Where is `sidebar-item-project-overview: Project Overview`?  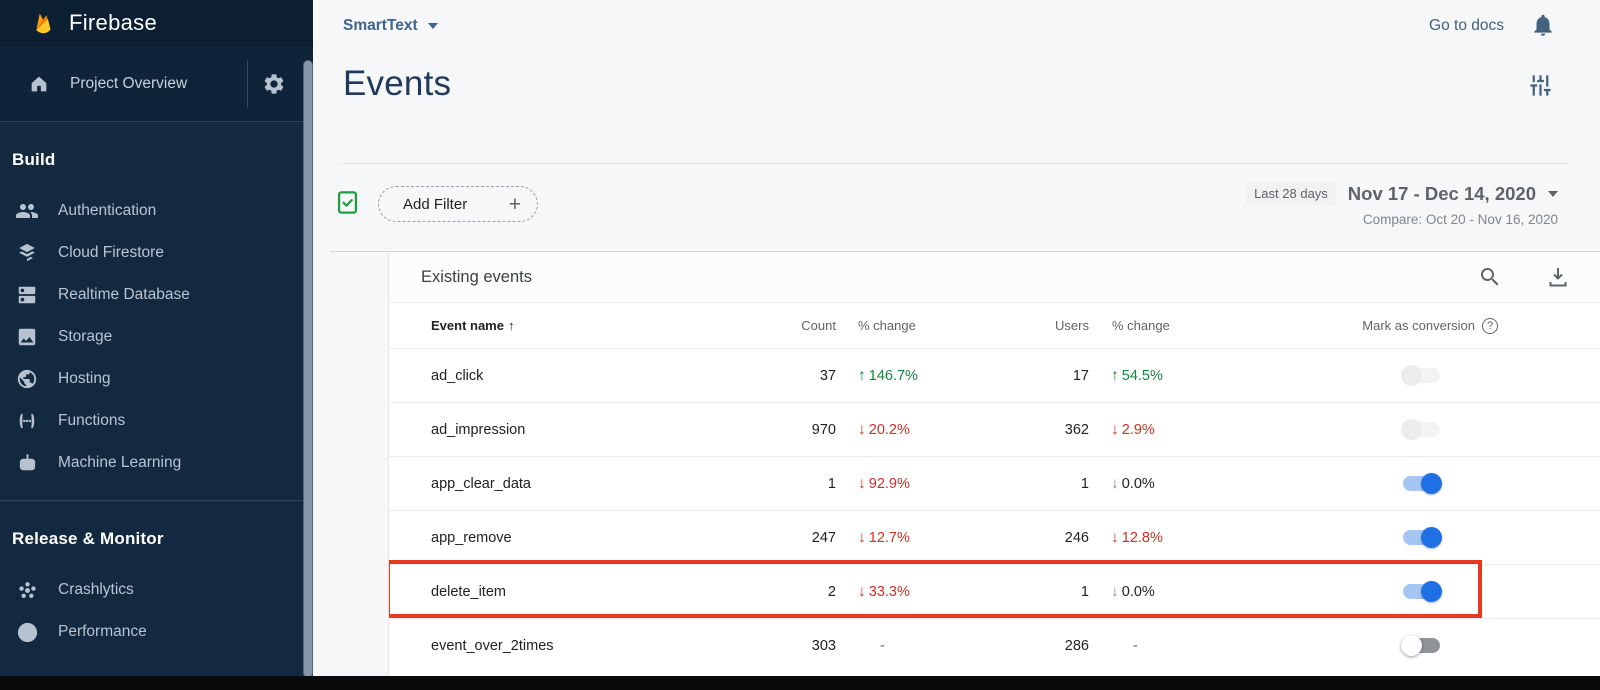 sidebar-item-project-overview: Project Overview is located at coordinates (156, 84).